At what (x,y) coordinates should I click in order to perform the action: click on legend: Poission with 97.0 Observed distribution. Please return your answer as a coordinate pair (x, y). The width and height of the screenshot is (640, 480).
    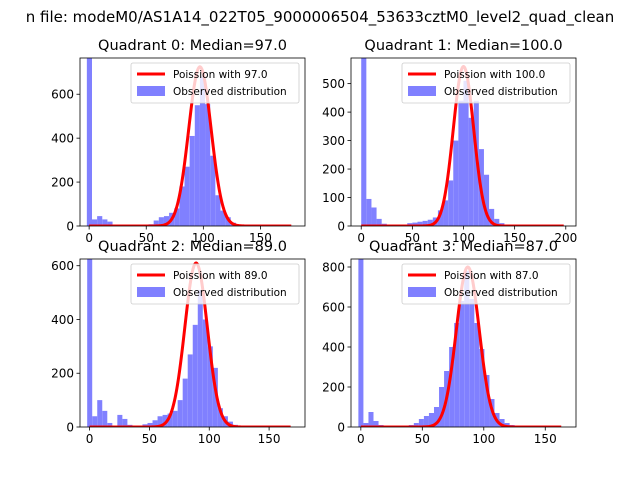
    Looking at the image, I should click on (215, 83).